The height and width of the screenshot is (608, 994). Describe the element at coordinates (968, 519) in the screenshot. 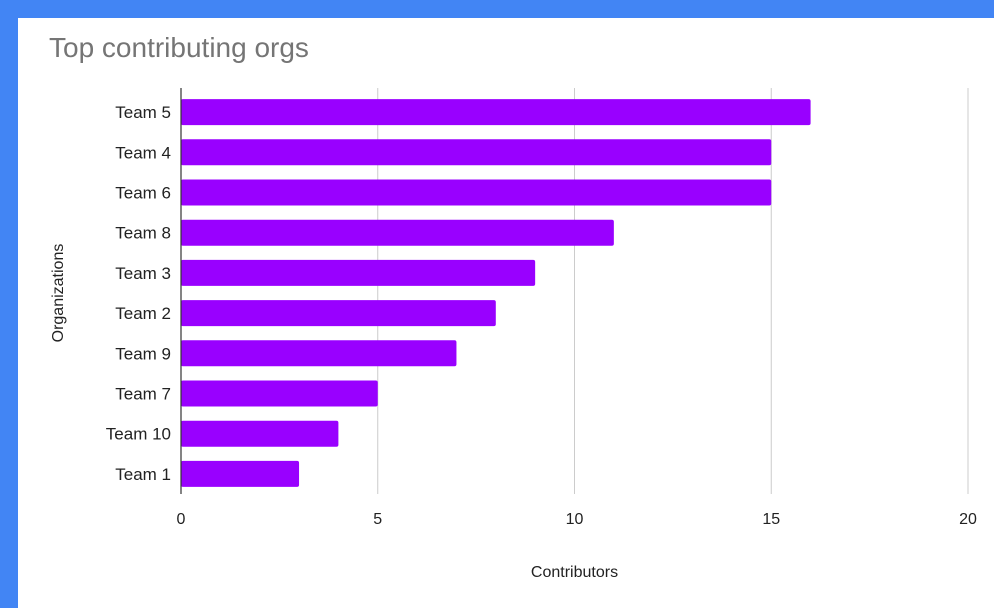

I see `x-tick-label: 20` at that location.